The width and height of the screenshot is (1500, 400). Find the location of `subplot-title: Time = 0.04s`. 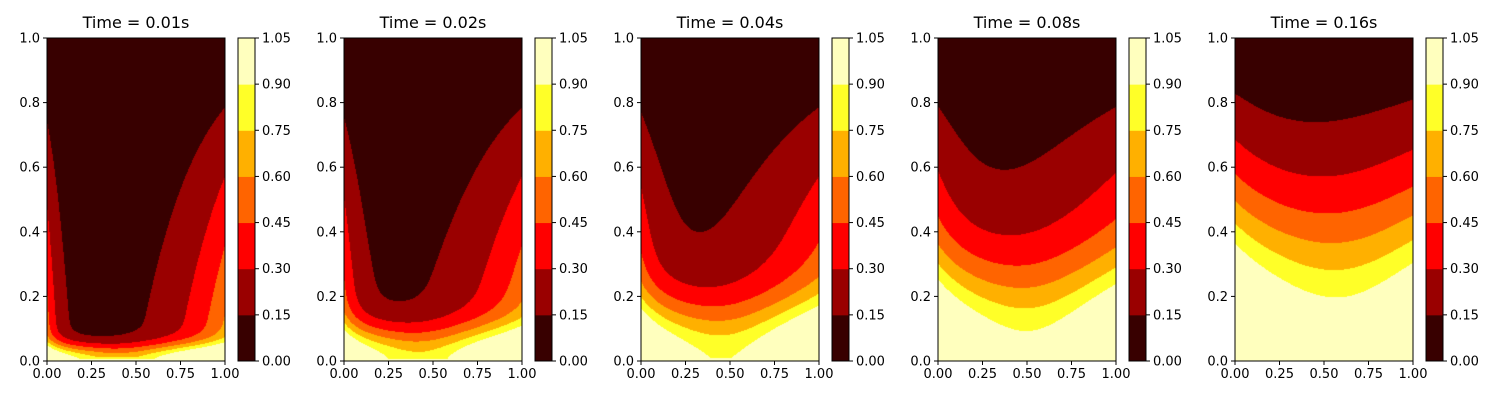

subplot-title: Time = 0.04s is located at coordinates (730, 22).